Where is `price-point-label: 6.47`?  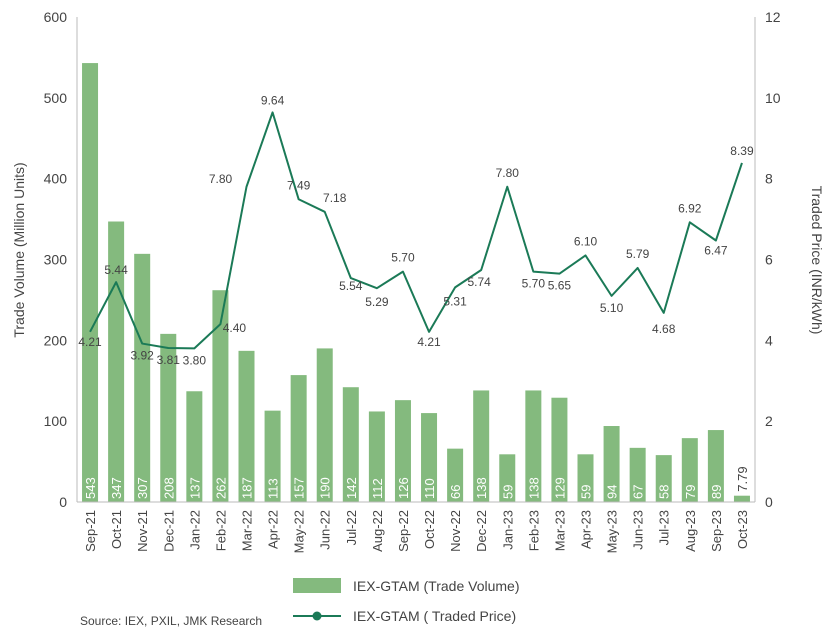 price-point-label: 6.47 is located at coordinates (716, 251).